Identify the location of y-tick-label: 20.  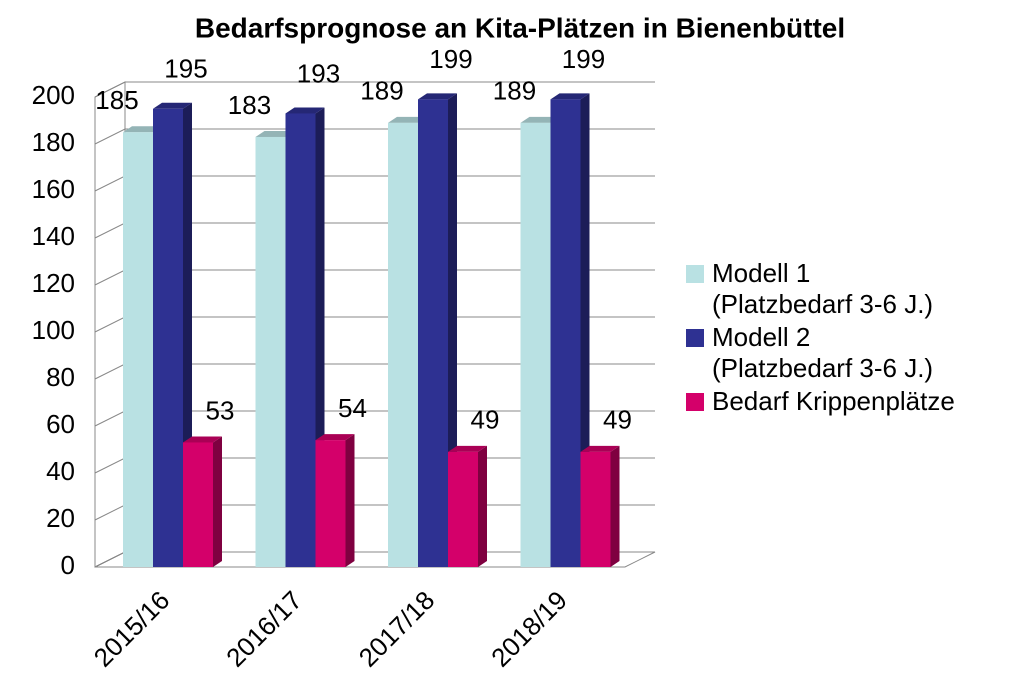
(60, 518).